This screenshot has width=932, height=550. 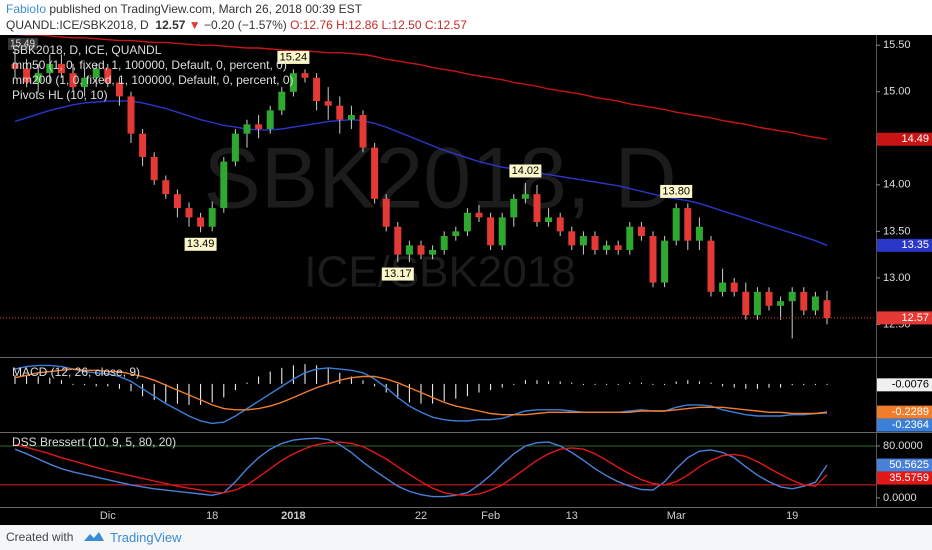 I want to click on pivot-label: 13.17, so click(x=398, y=274).